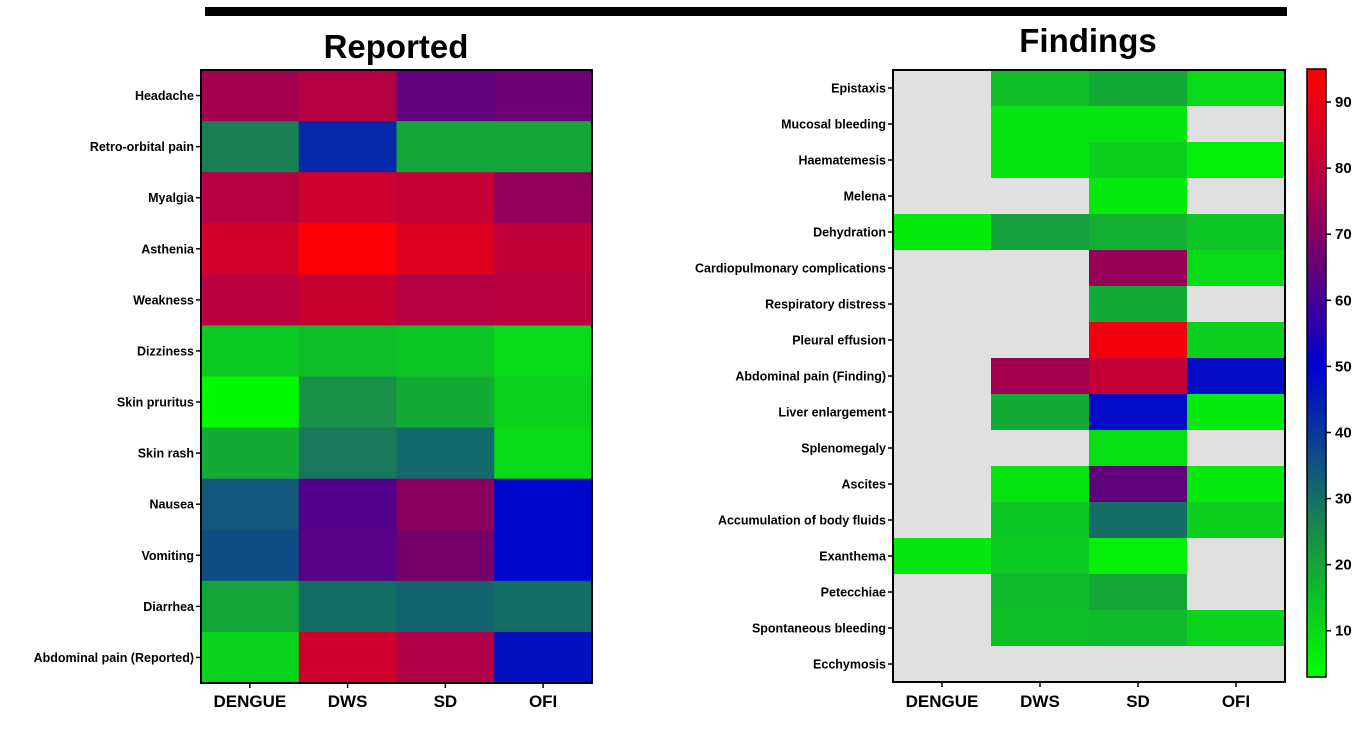 This screenshot has height=738, width=1358. Describe the element at coordinates (1343, 168) in the screenshot. I see `colorbar-tick-label: 80` at that location.